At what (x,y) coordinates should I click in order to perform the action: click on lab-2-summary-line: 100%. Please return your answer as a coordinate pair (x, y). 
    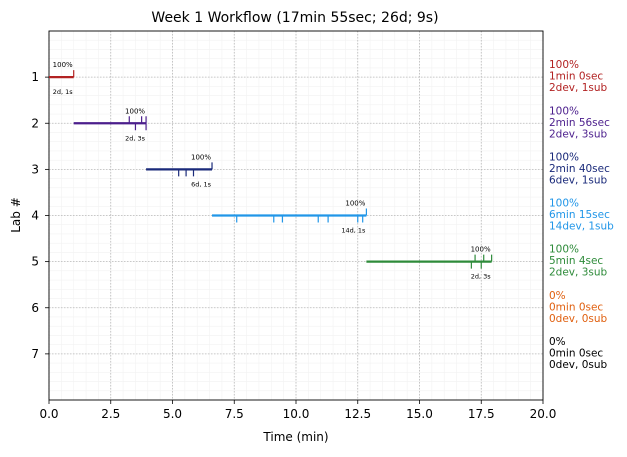
    Looking at the image, I should click on (564, 111).